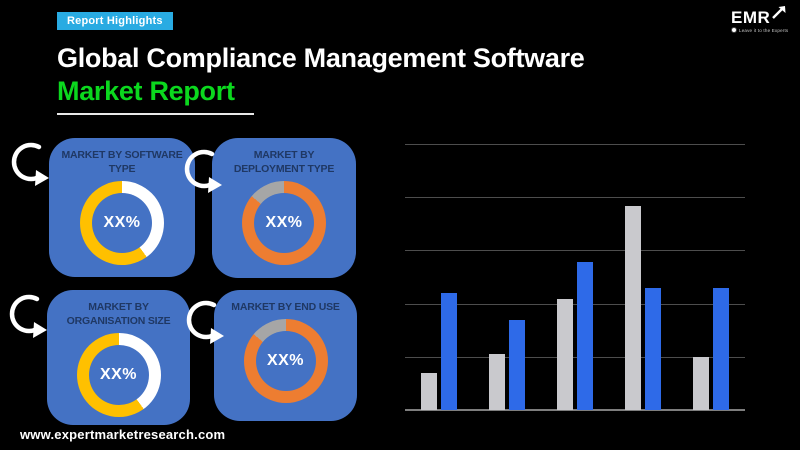 This screenshot has height=450, width=800. What do you see at coordinates (284, 162) in the screenshot?
I see `tile-title: MARKET BY DEPLOYMENT TYPE` at bounding box center [284, 162].